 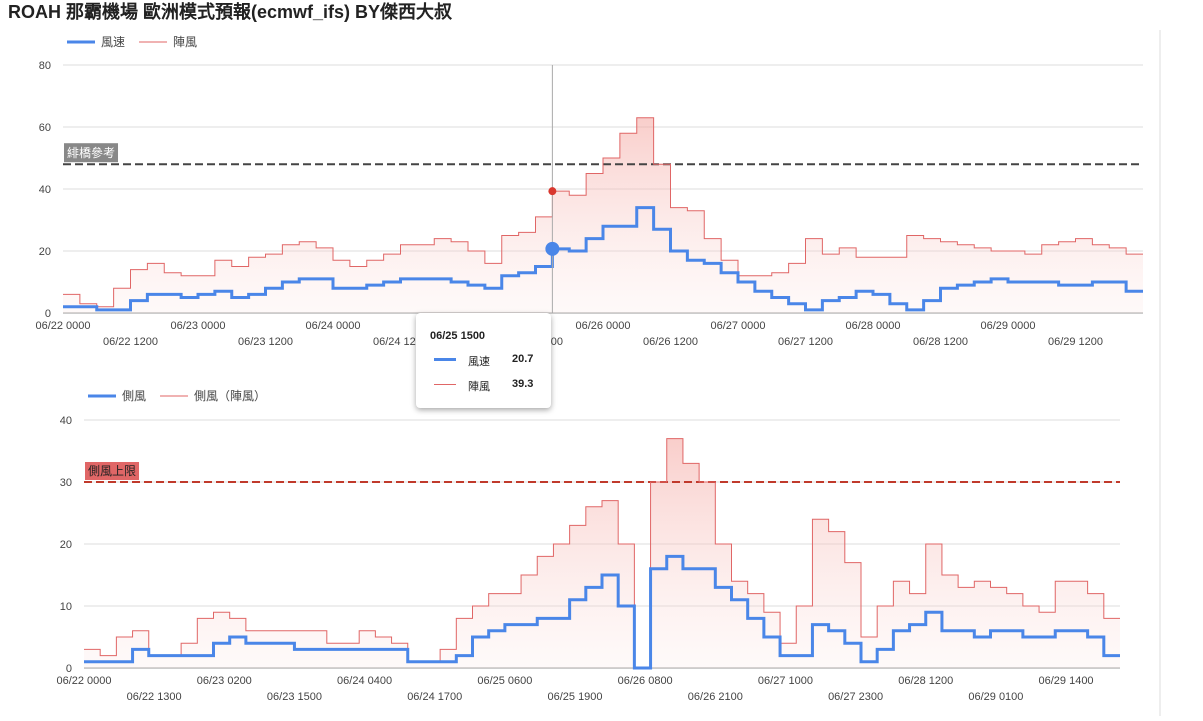 What do you see at coordinates (154, 697) in the screenshot?
I see `x-tick-label: 06/22 1300` at bounding box center [154, 697].